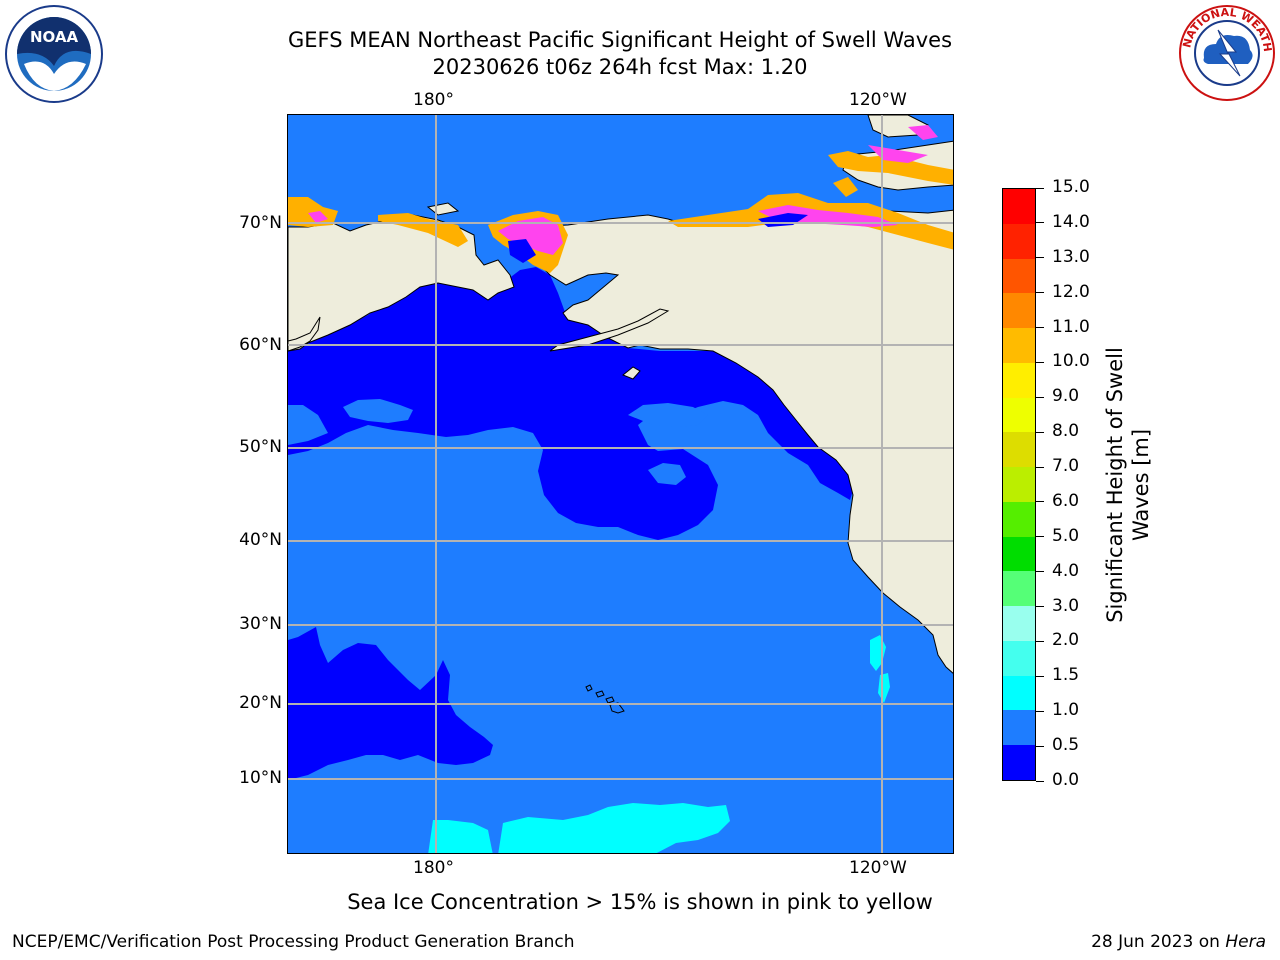  What do you see at coordinates (260, 447) in the screenshot?
I see `lat-label-50n: 50°N` at bounding box center [260, 447].